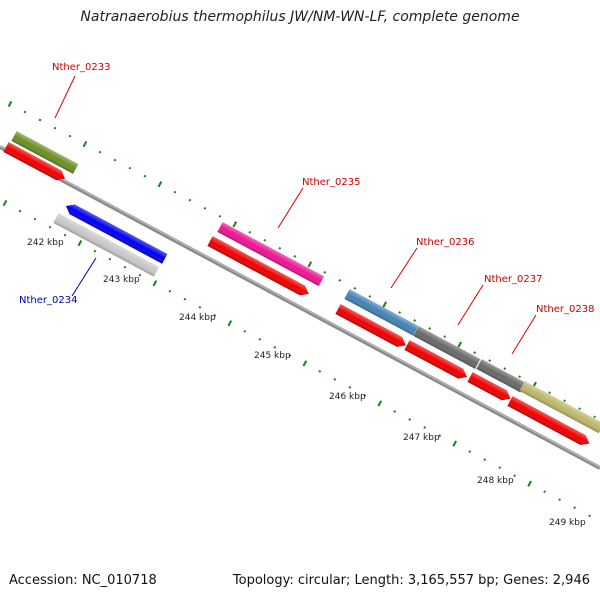 The width and height of the screenshot is (600, 600). Describe the element at coordinates (445, 242) in the screenshot. I see `gene-label-nther-0236: Nther_0236` at that location.